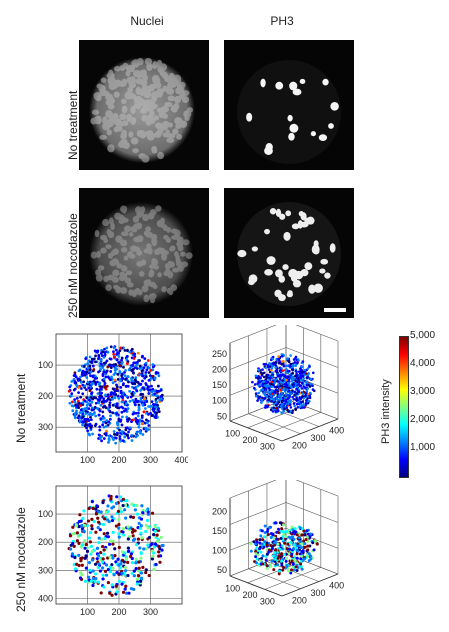  I want to click on row-label-nocodazole: 250 nM nocodazole, so click(73, 265).